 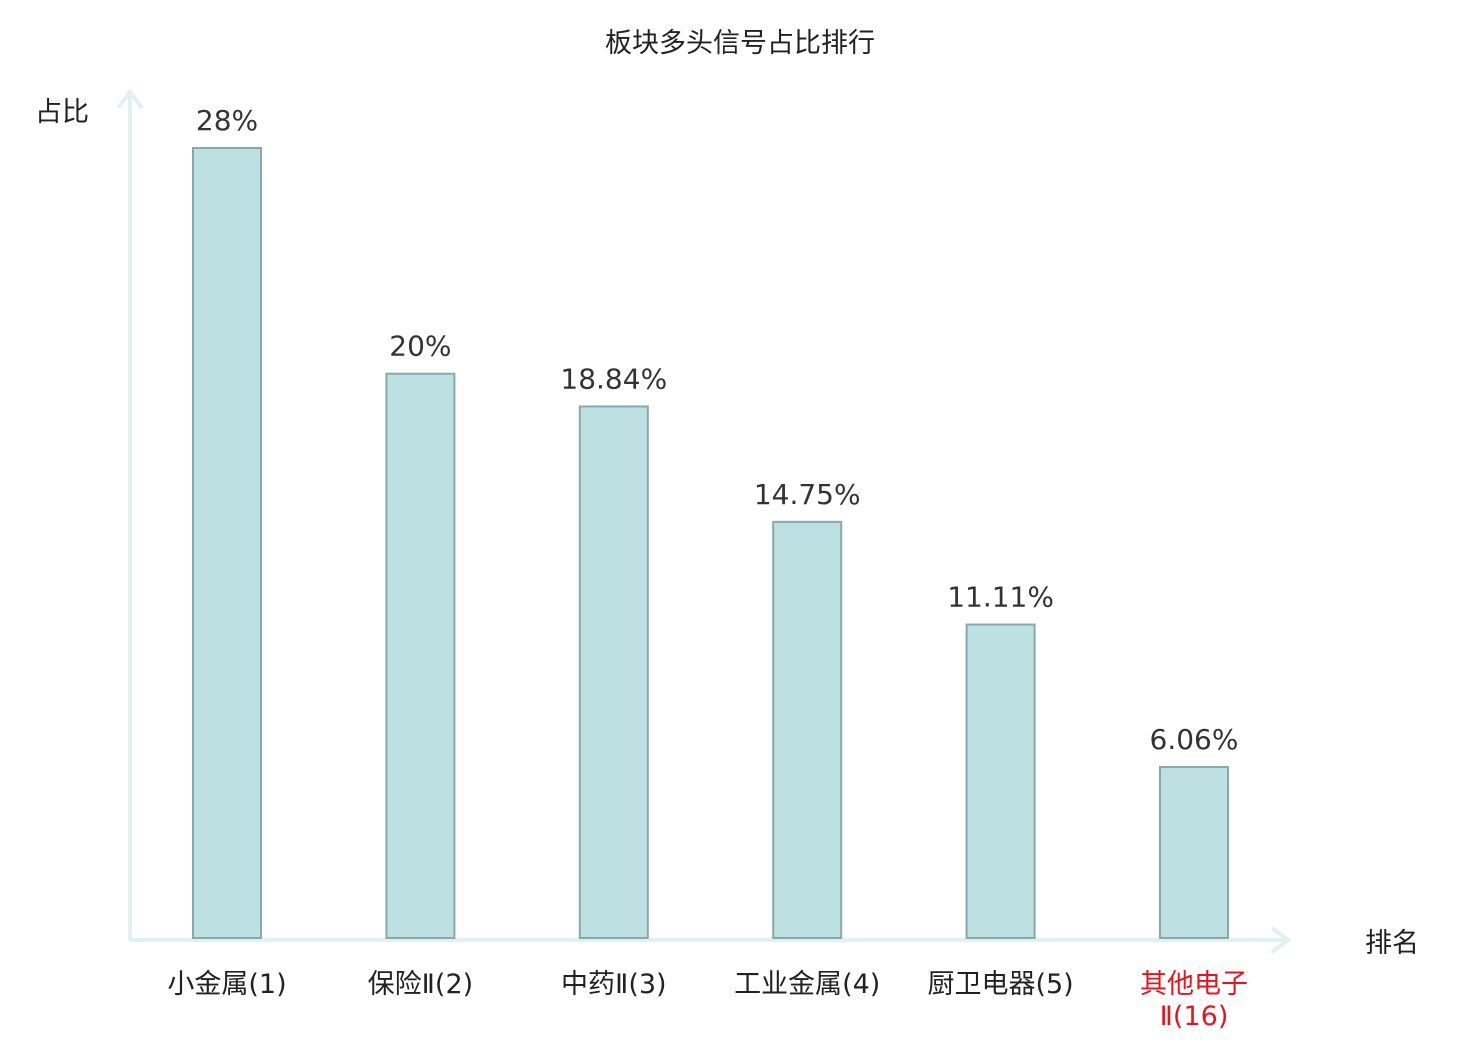 What do you see at coordinates (807, 494) in the screenshot?
I see `value-label: 14.75%` at bounding box center [807, 494].